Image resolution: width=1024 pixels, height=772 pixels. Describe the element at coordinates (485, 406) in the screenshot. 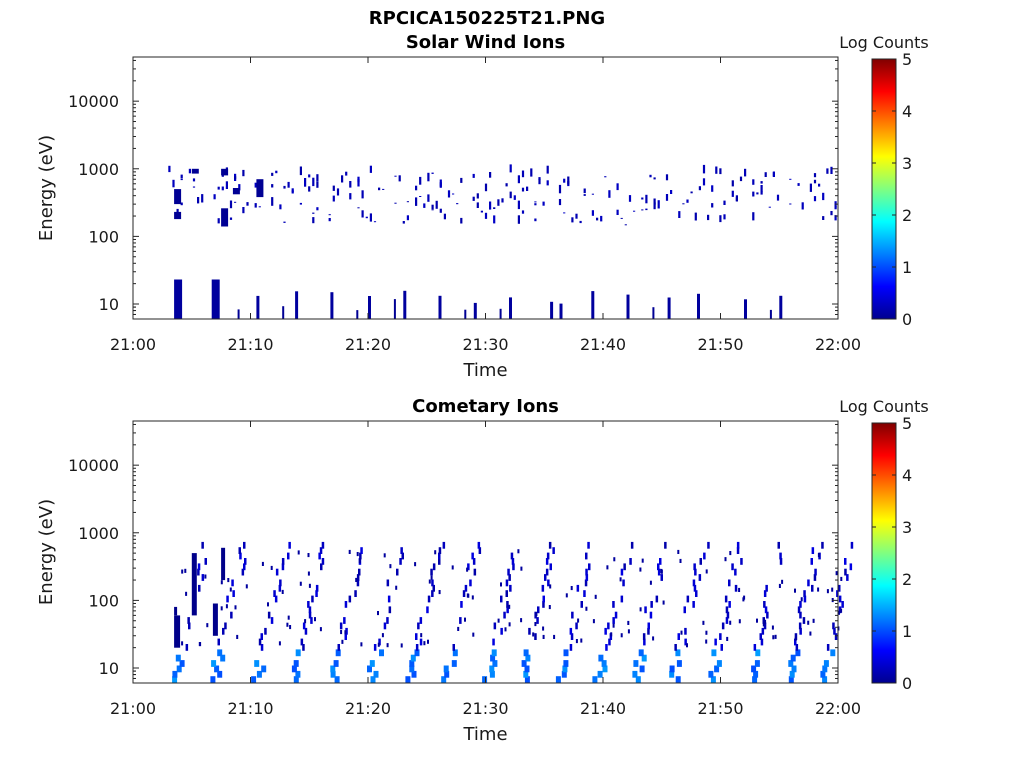

I see `cometary-panel-title: Cometary Ions` at that location.